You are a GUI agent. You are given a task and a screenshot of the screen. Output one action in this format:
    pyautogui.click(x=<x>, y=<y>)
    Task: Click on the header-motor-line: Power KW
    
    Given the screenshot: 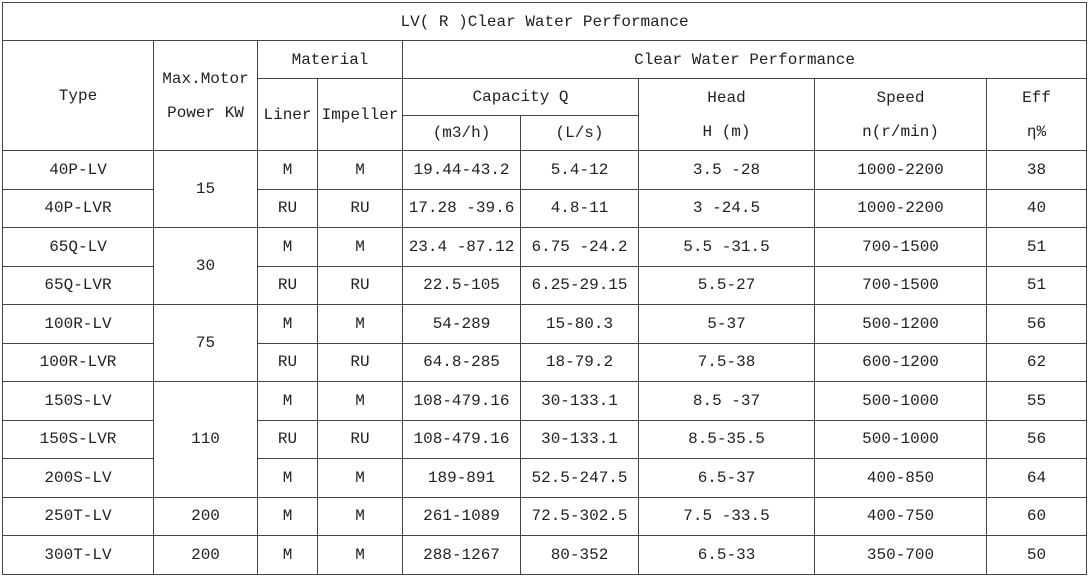 What is the action you would take?
    pyautogui.click(x=205, y=112)
    